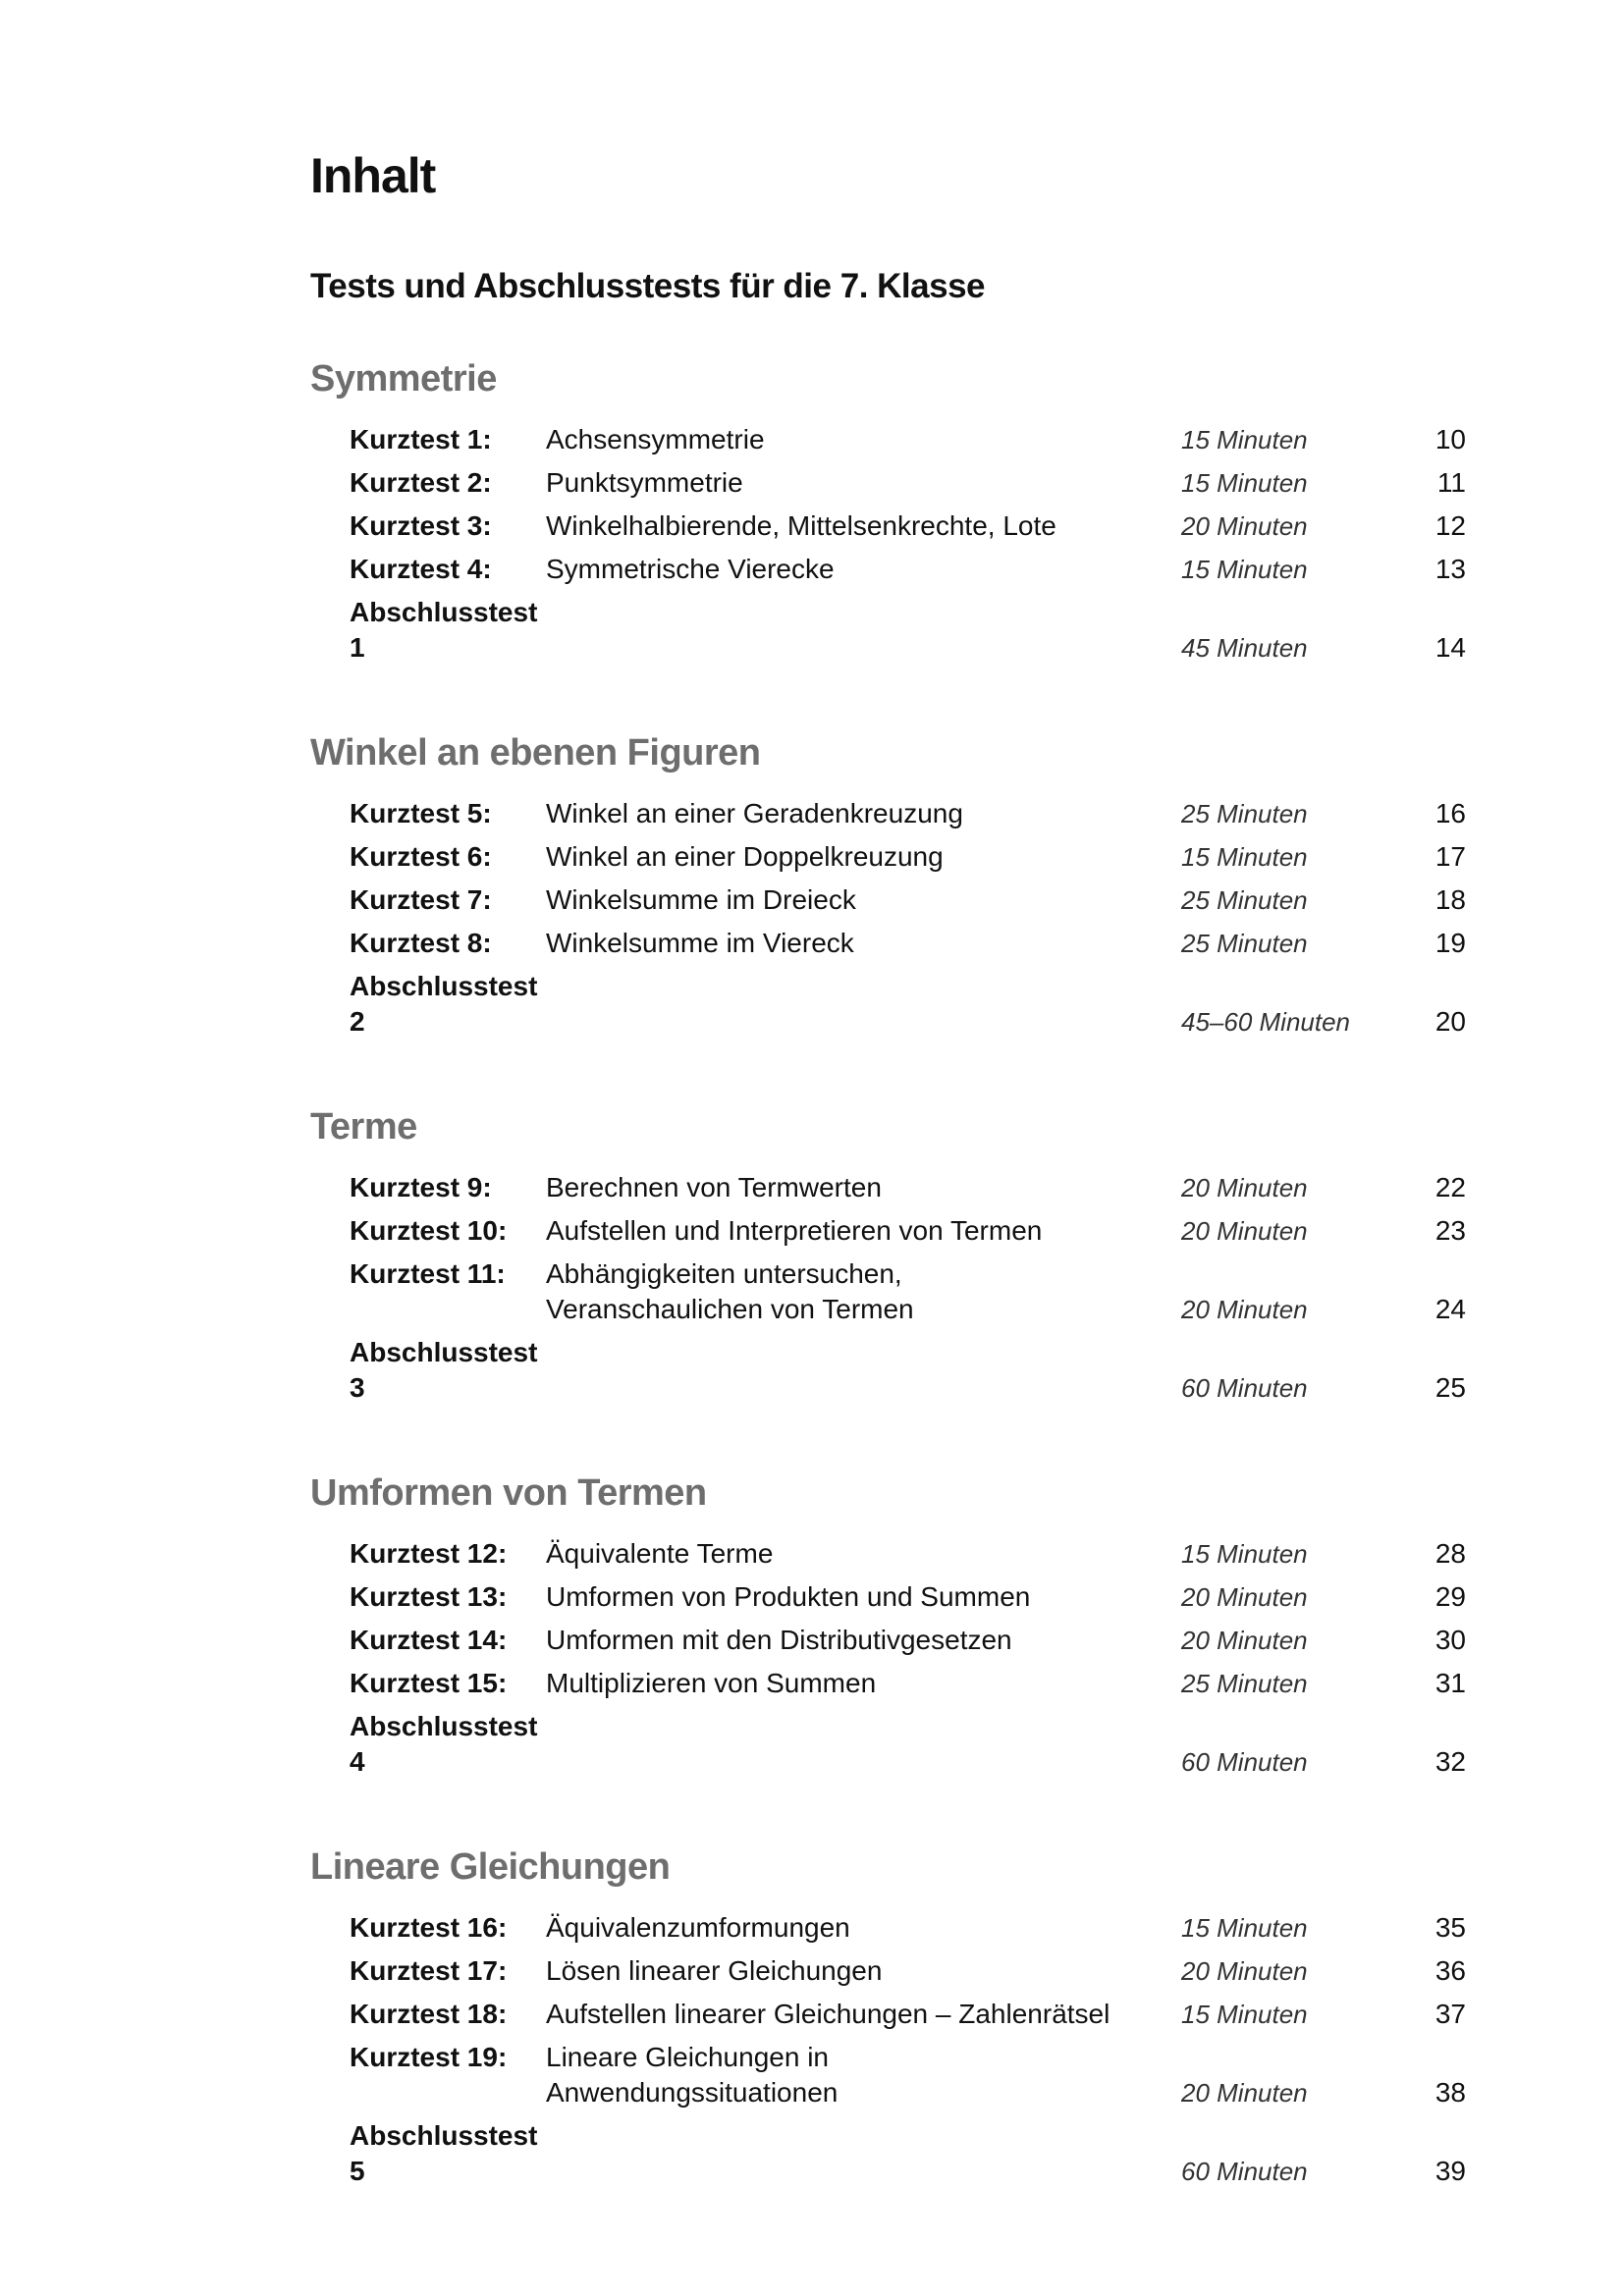 Image resolution: width=1624 pixels, height=2296 pixels. Describe the element at coordinates (1450, 1927) in the screenshot. I see `entry-page-number: 35` at that location.